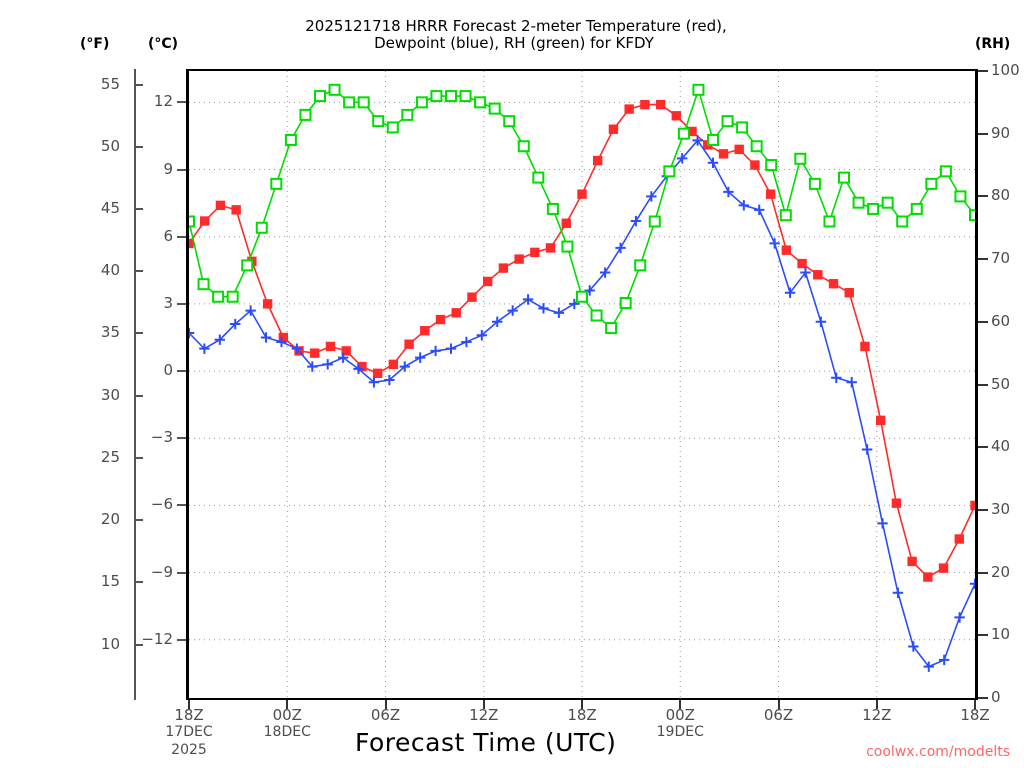  Describe the element at coordinates (983, 71) in the screenshot. I see `rh-tick-mark` at that location.